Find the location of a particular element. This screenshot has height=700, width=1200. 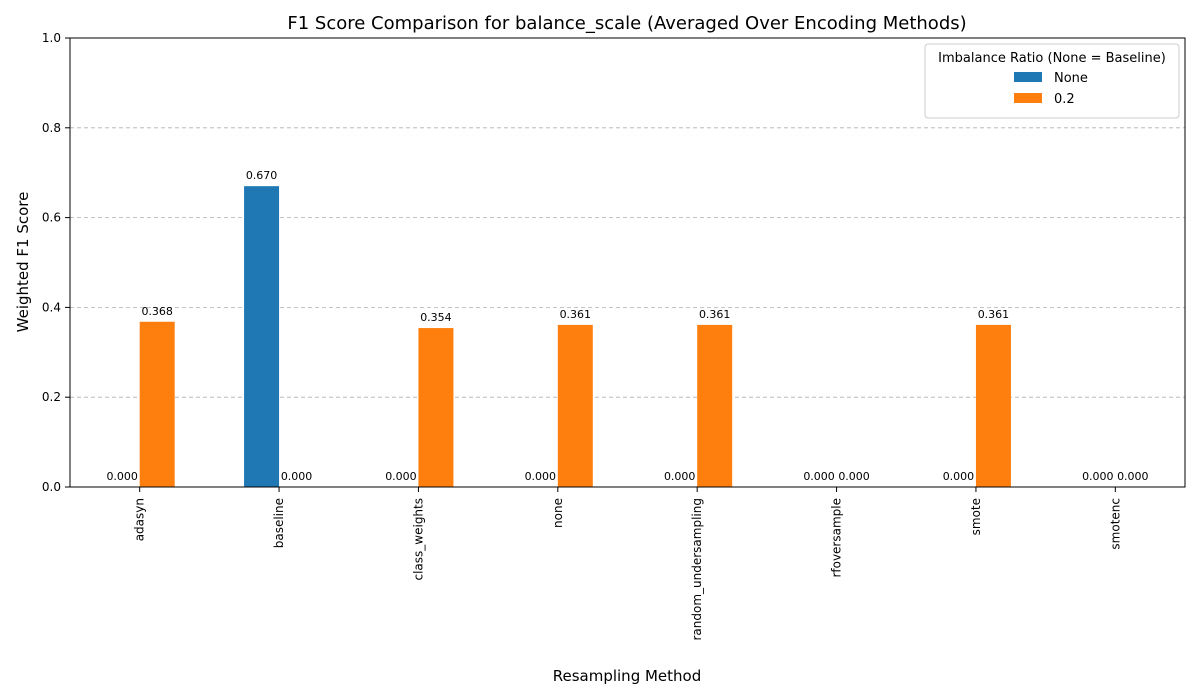

data-label-none-series-1: 0.361 is located at coordinates (576, 314).